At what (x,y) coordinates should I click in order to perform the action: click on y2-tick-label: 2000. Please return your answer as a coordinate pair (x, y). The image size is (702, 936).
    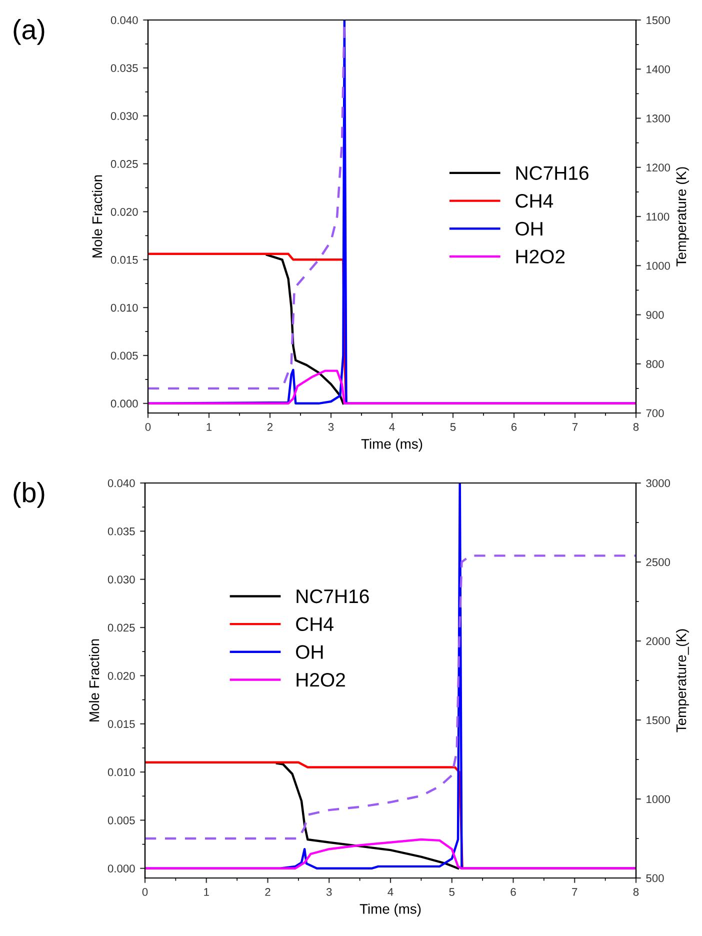
    Looking at the image, I should click on (658, 641).